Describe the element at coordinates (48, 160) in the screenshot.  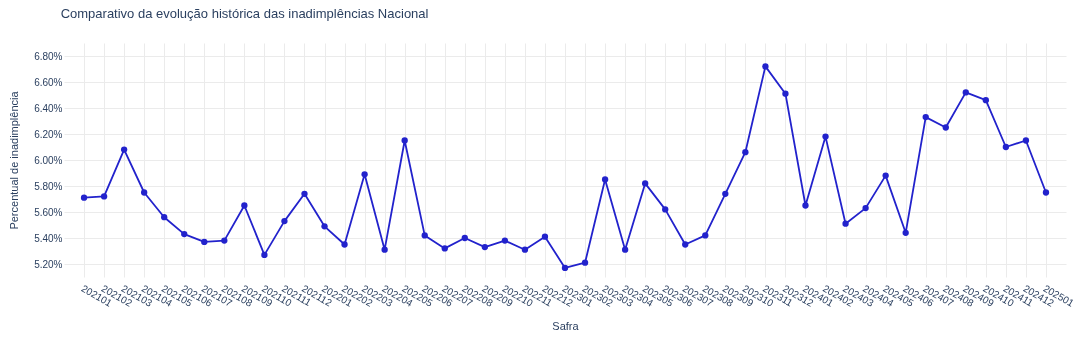
I see `y-tick-label: 6.00%` at that location.